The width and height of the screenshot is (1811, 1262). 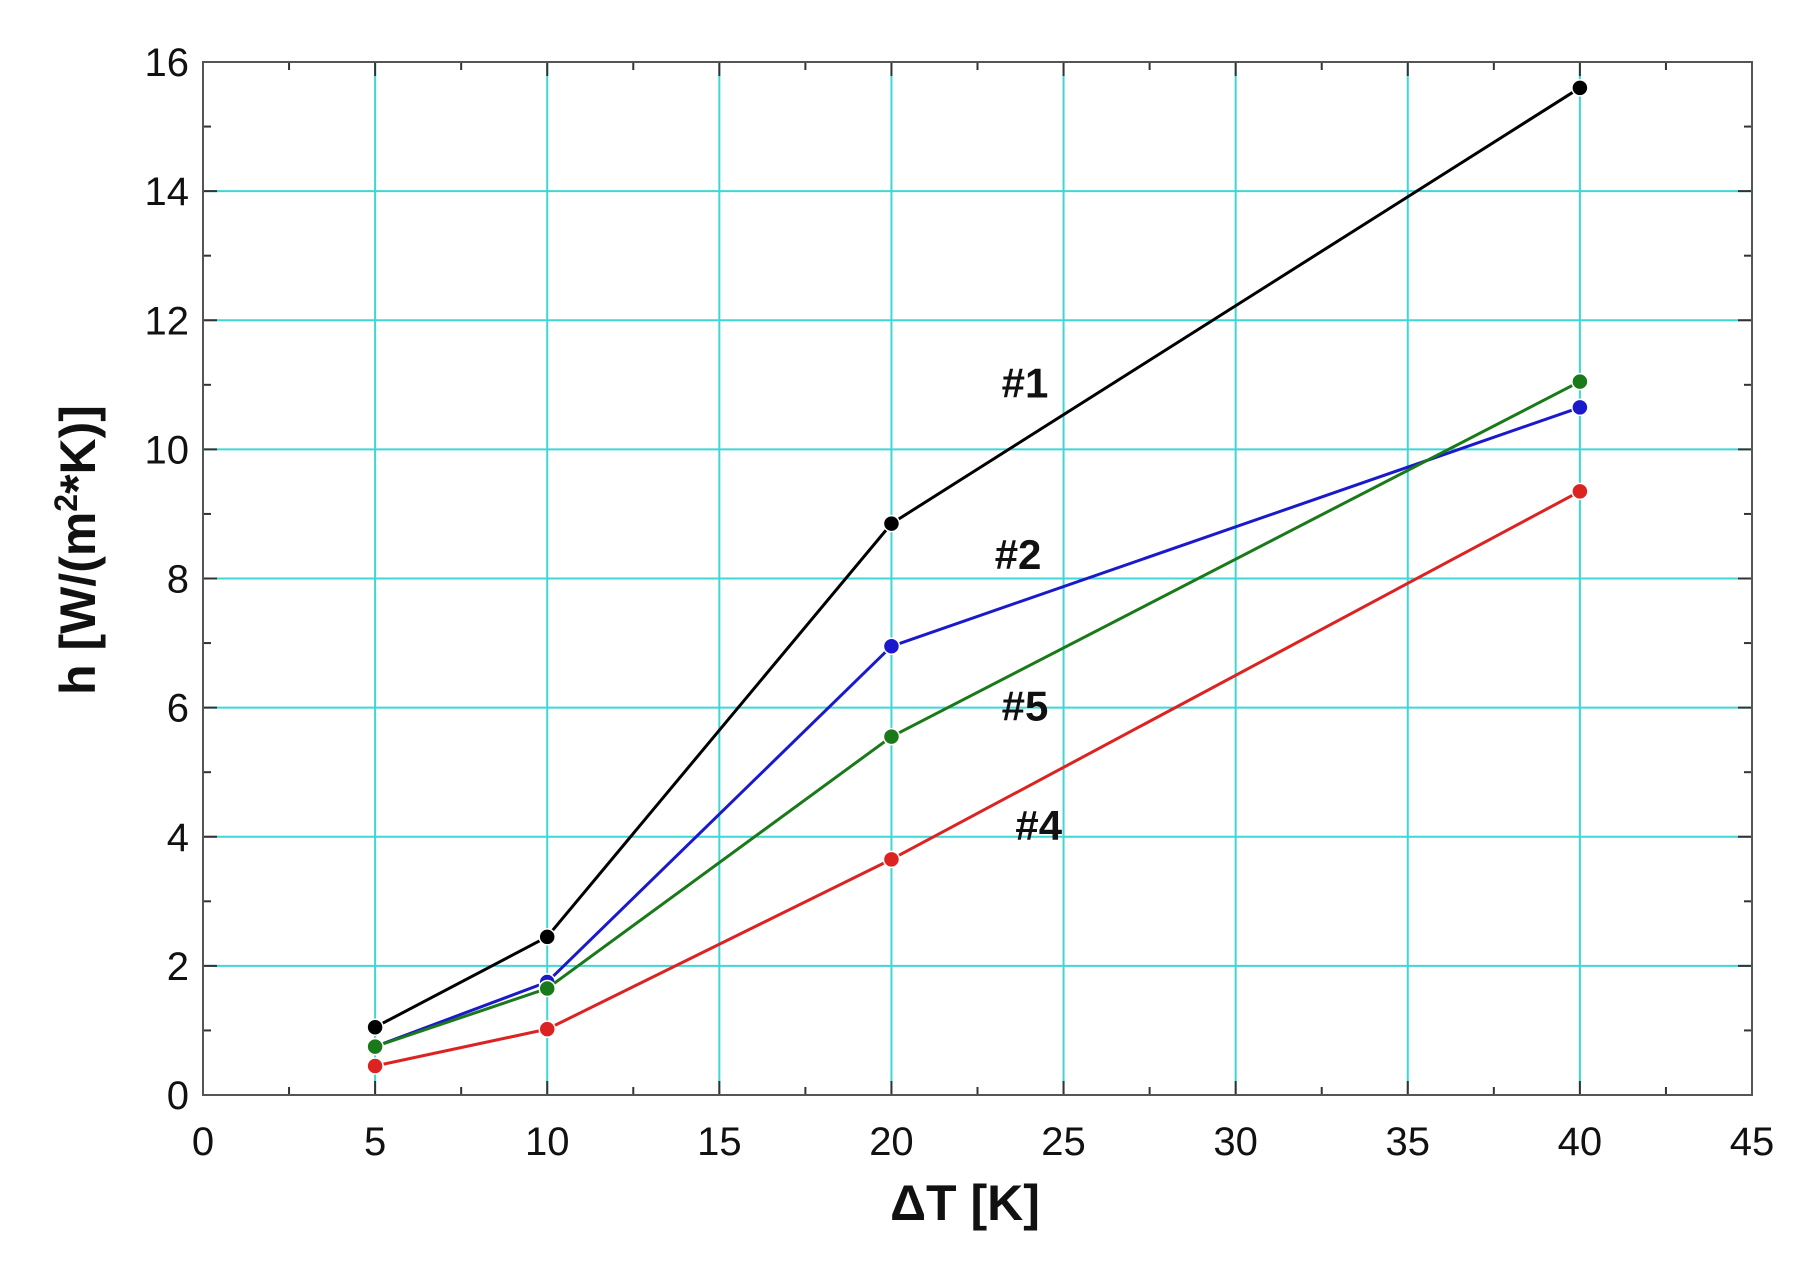 What do you see at coordinates (178, 1096) in the screenshot?
I see `y-tick-label: 0` at bounding box center [178, 1096].